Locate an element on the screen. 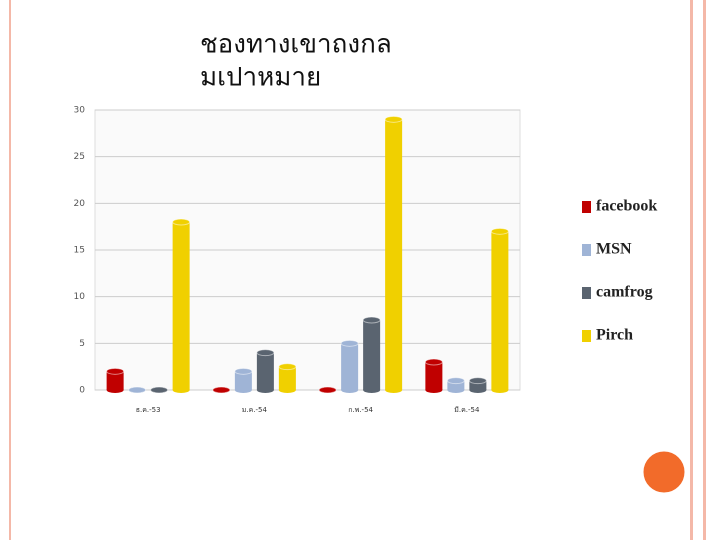 Image resolution: width=720 pixels, height=544 pixels. y-tick-label: 5 is located at coordinates (82, 344).